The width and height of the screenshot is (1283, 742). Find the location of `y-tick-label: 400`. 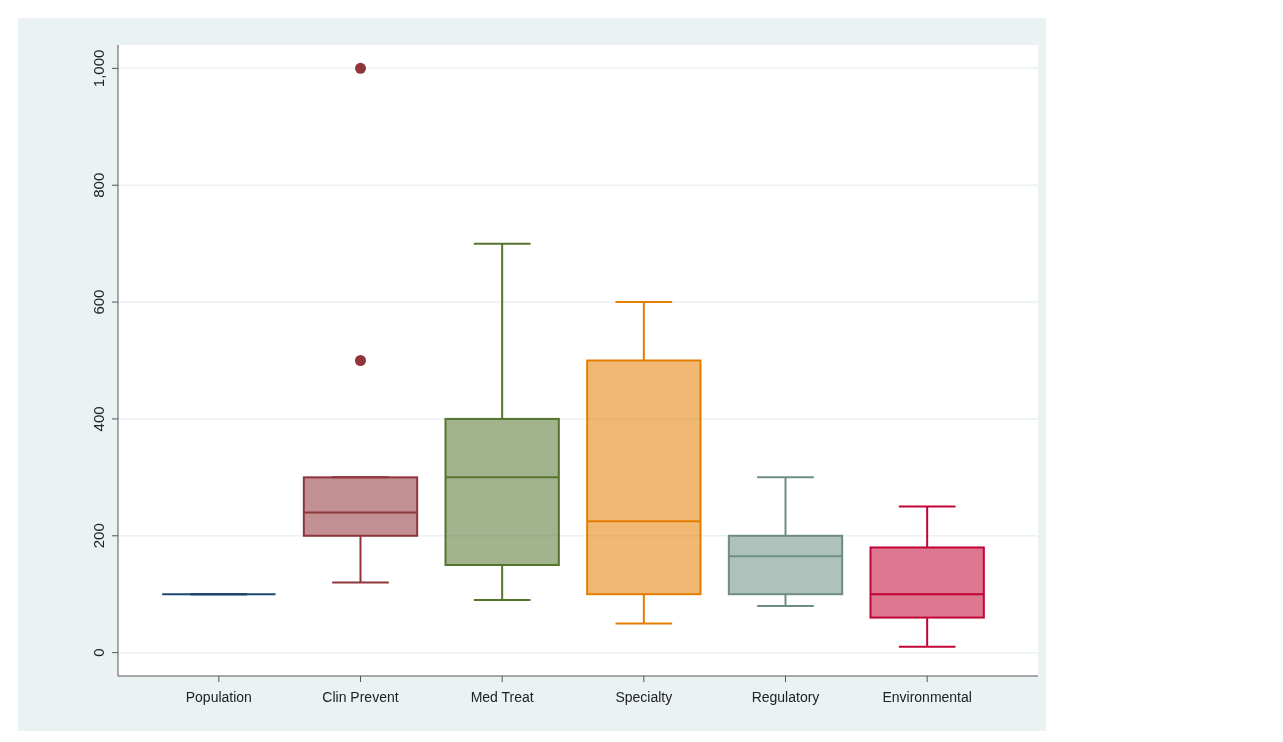

y-tick-label: 400 is located at coordinates (98, 419).